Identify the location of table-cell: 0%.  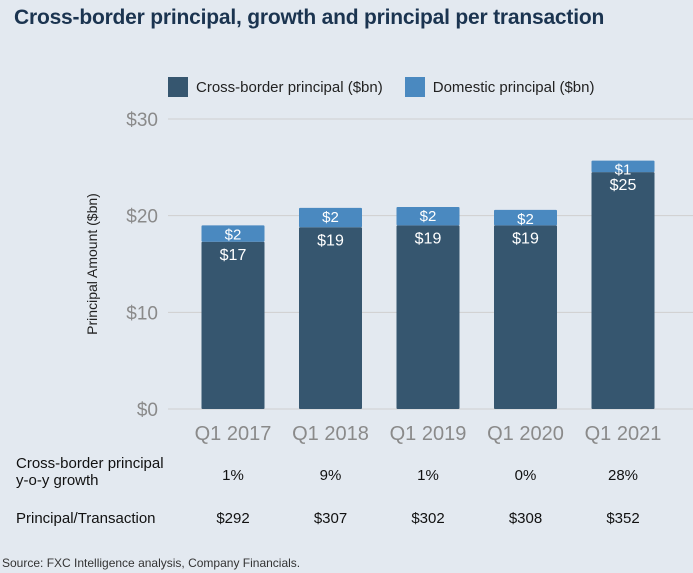
(525, 475).